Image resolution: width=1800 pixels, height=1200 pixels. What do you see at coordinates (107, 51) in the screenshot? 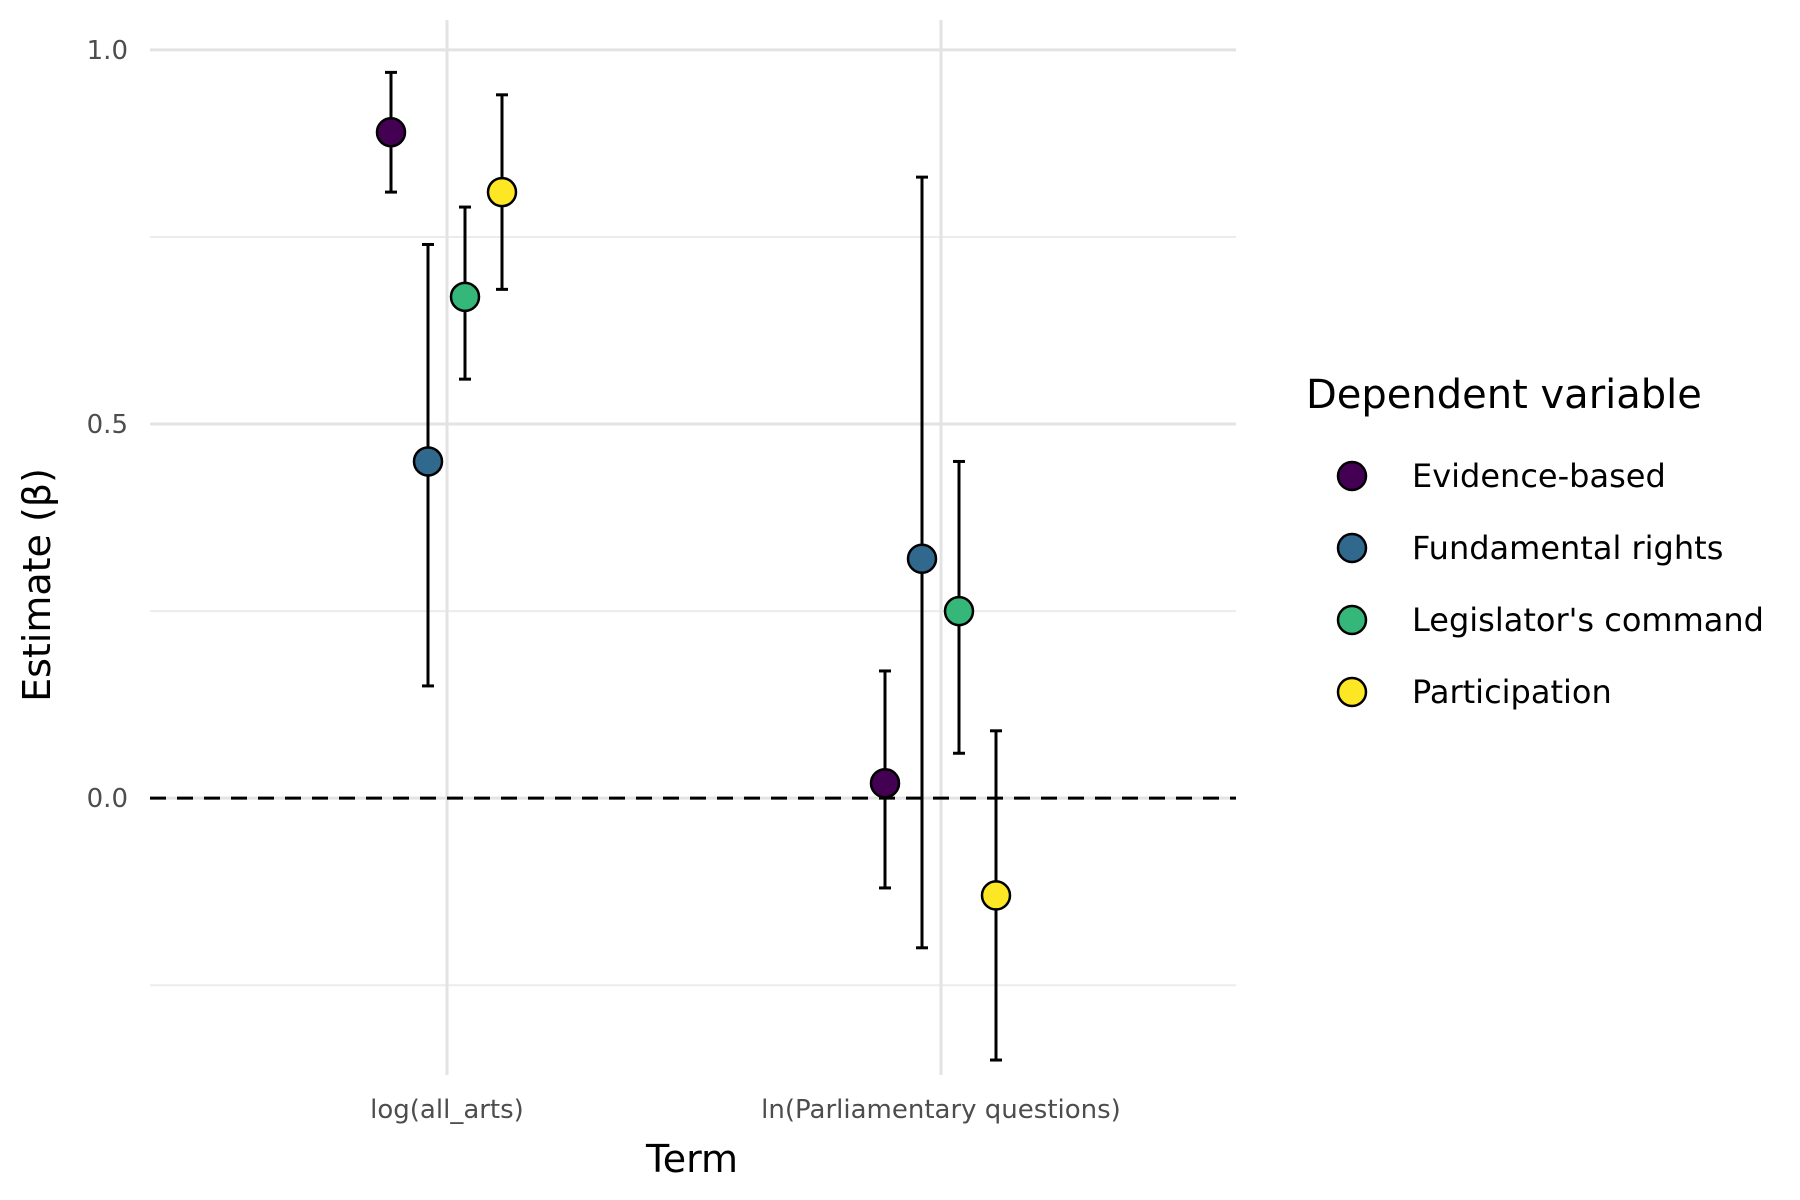
I see `y-tick-label: 1.0` at bounding box center [107, 51].